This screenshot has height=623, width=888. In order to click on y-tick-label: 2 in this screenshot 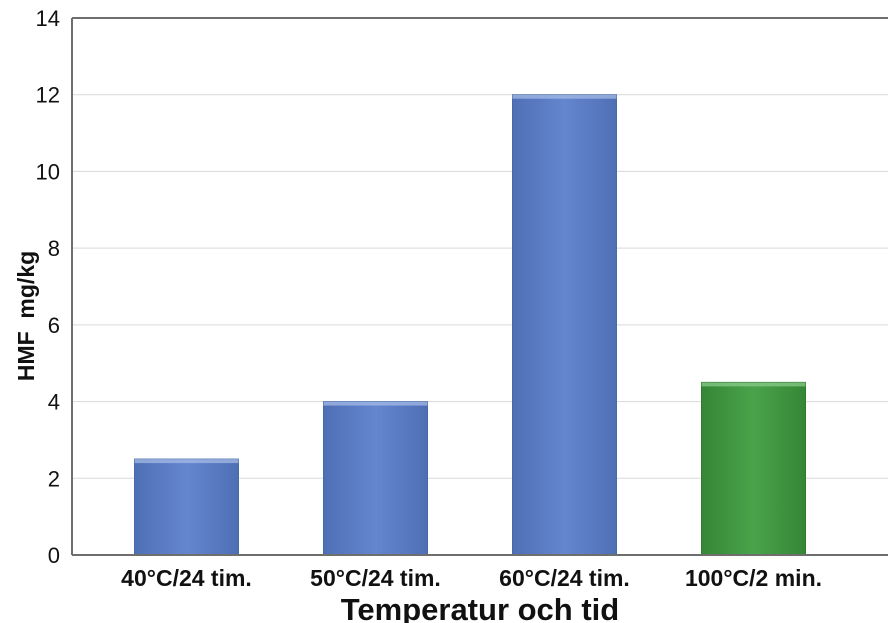, I will do `click(54, 478)`.